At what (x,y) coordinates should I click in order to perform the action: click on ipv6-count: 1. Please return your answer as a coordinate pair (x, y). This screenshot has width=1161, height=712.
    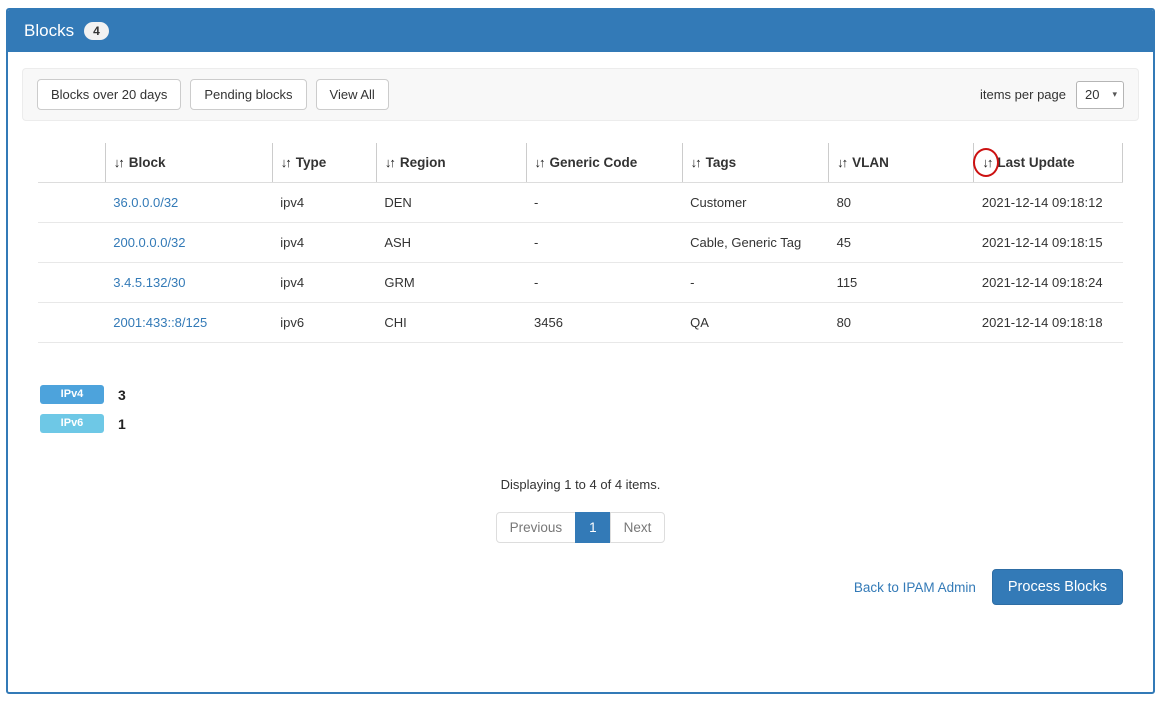
    Looking at the image, I should click on (122, 423).